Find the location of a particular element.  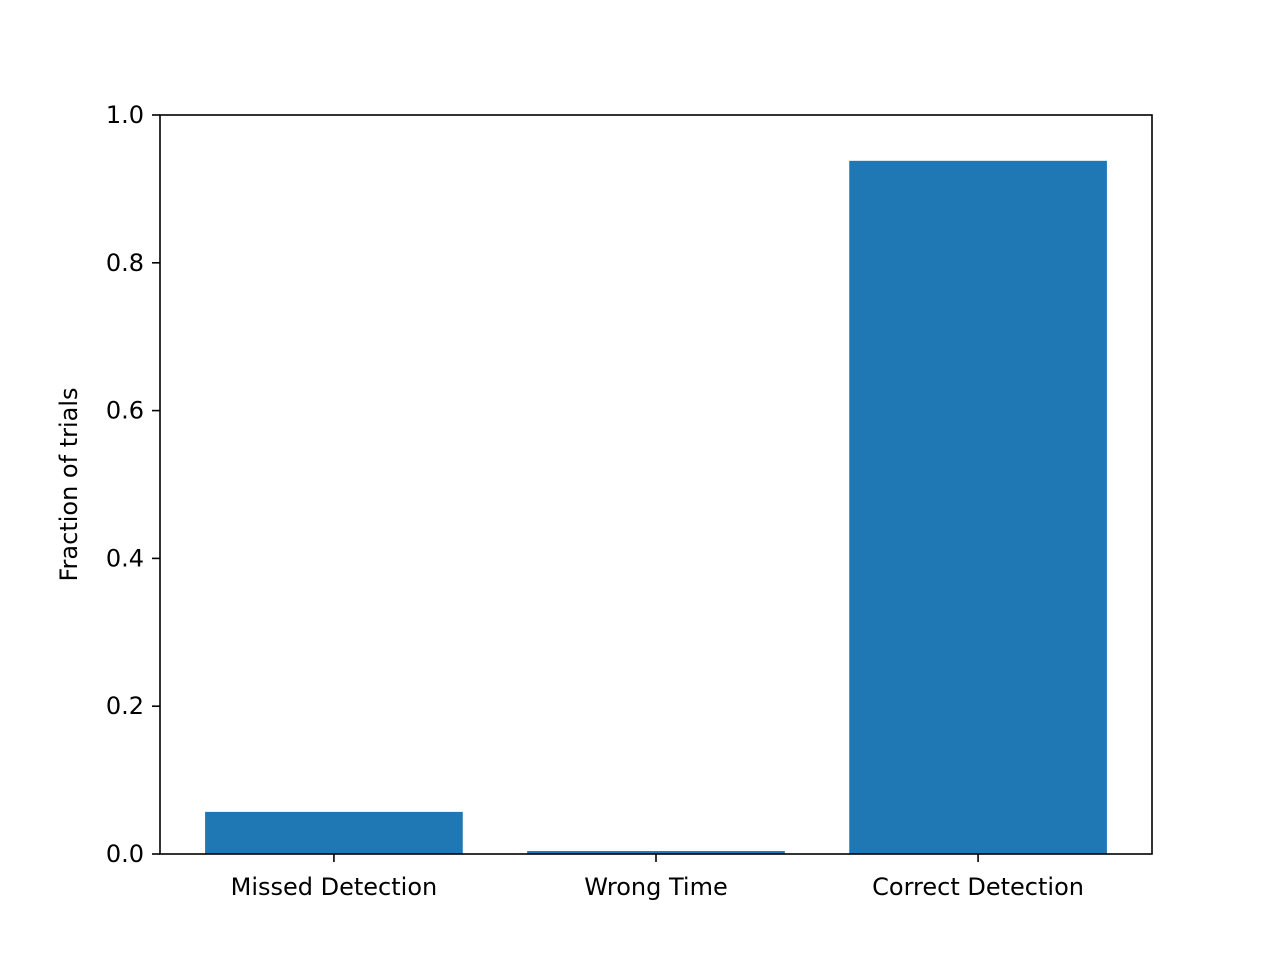

y-tick-label: 0.0 is located at coordinates (125, 854).